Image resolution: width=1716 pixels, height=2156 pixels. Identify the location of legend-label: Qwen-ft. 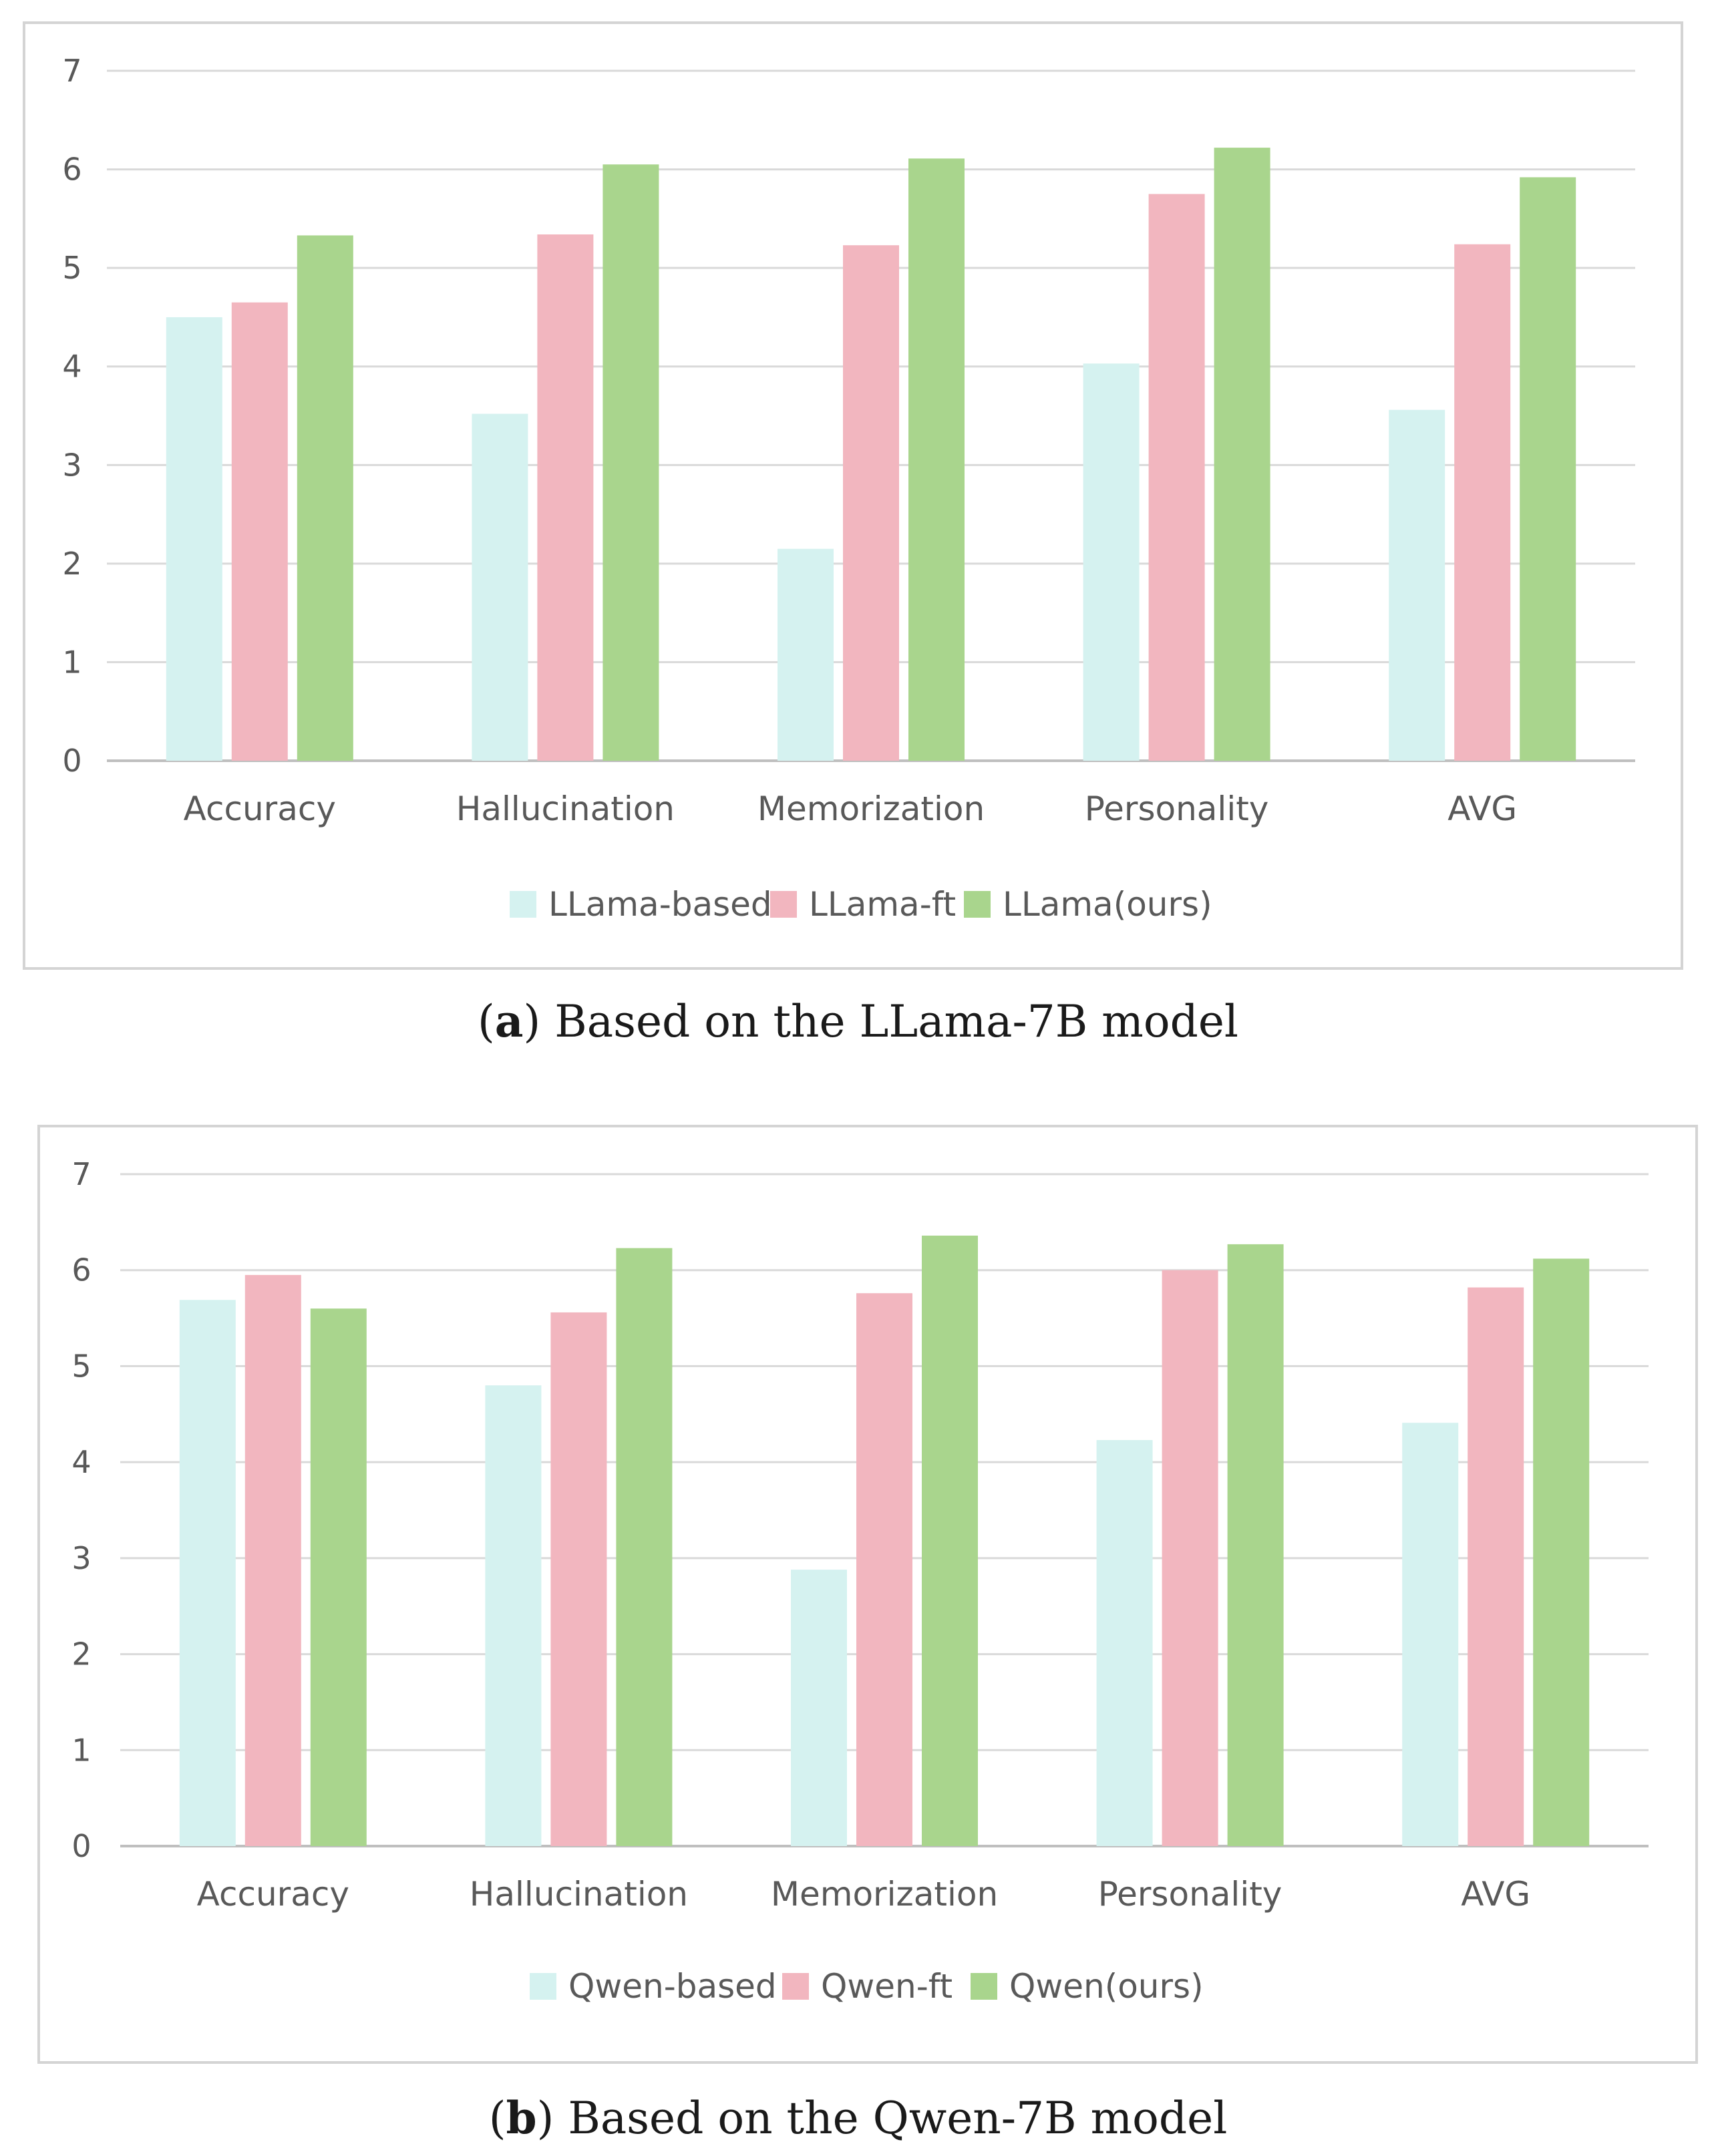
(887, 1986).